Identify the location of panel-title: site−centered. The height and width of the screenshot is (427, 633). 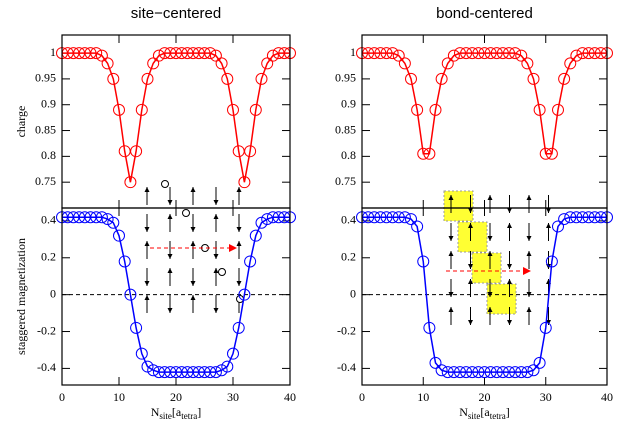
(176, 13).